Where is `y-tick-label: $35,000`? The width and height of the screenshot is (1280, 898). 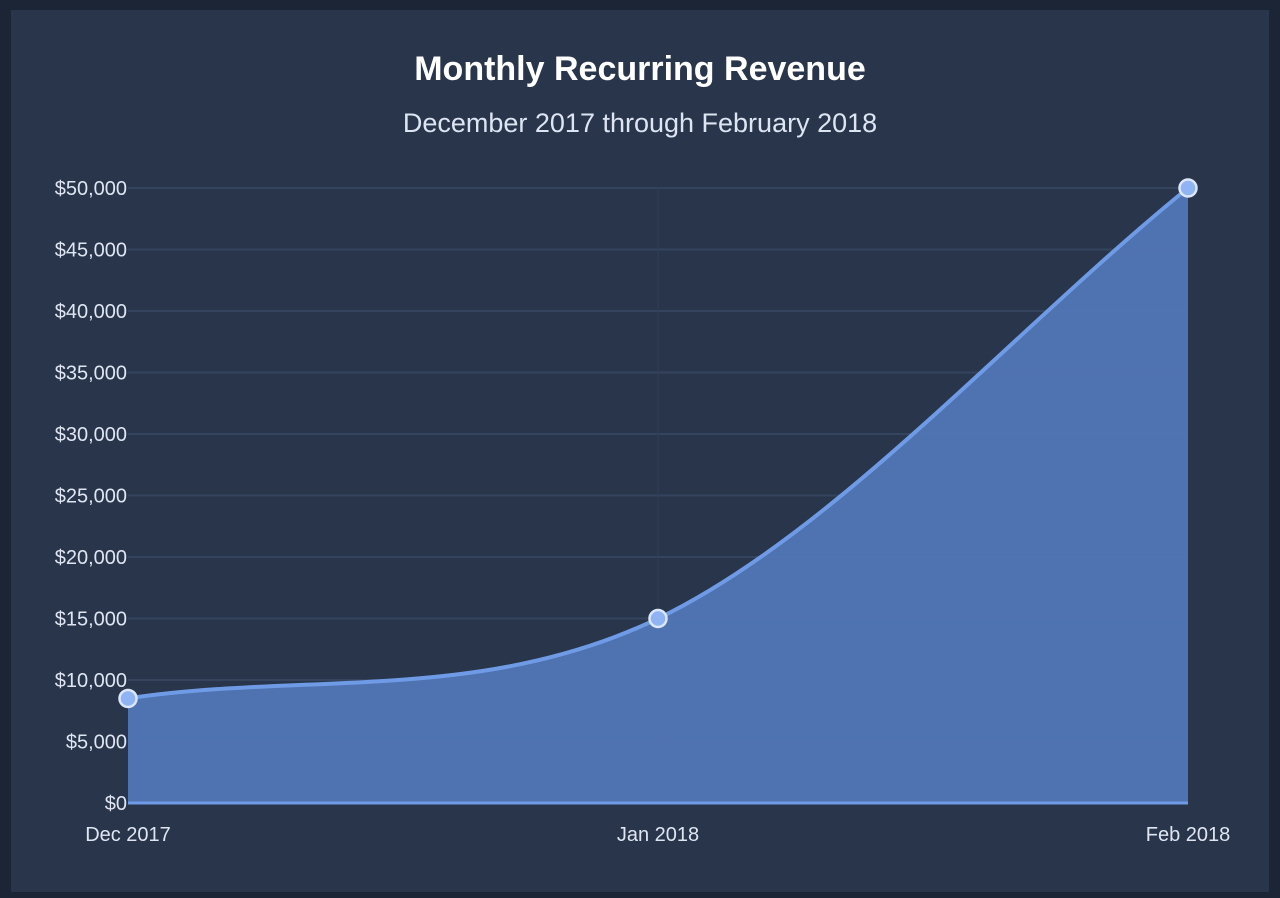
y-tick-label: $35,000 is located at coordinates (91, 374).